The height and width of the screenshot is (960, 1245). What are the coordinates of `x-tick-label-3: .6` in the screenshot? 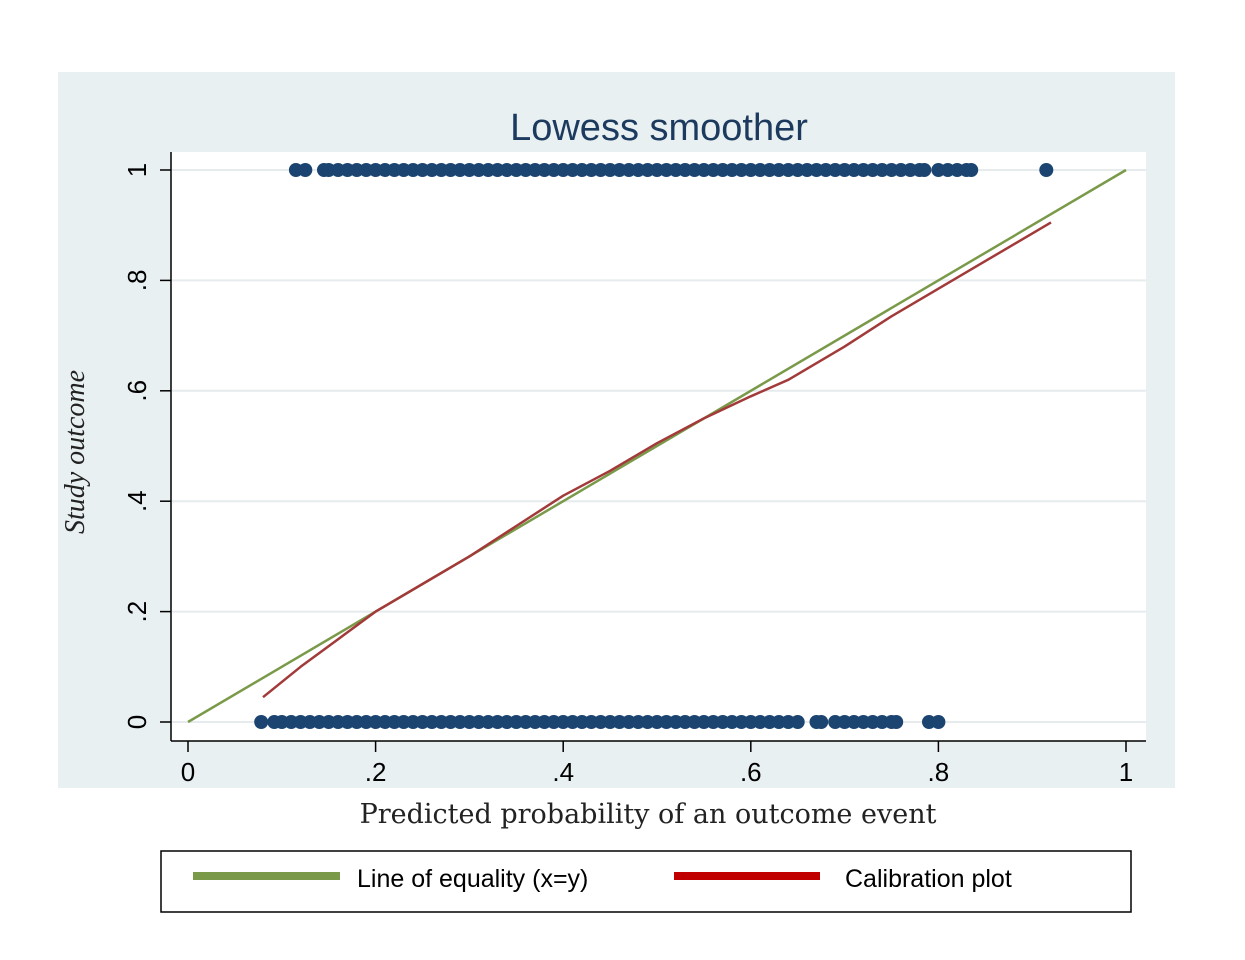 It's located at (751, 772).